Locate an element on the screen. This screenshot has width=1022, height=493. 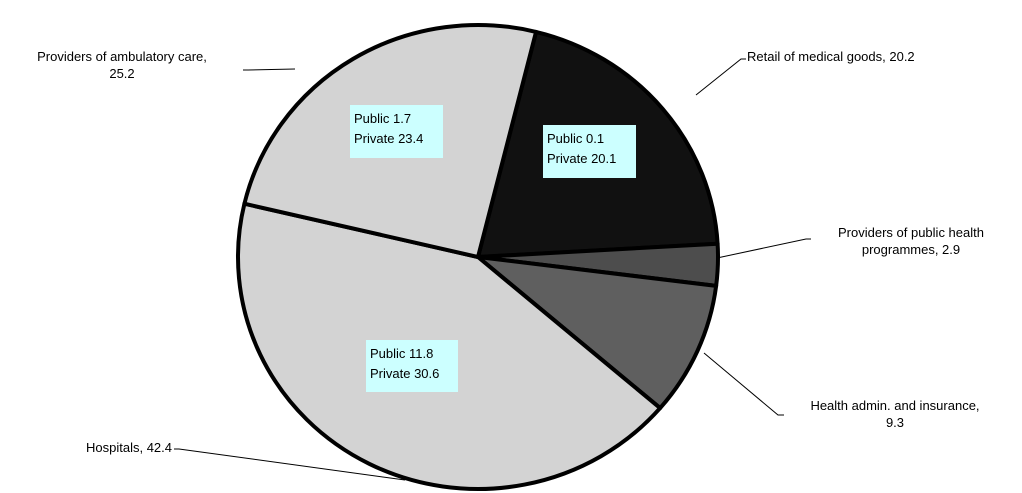
slice-label-hospitals: Hospitals, 42.4 is located at coordinates (129, 447).